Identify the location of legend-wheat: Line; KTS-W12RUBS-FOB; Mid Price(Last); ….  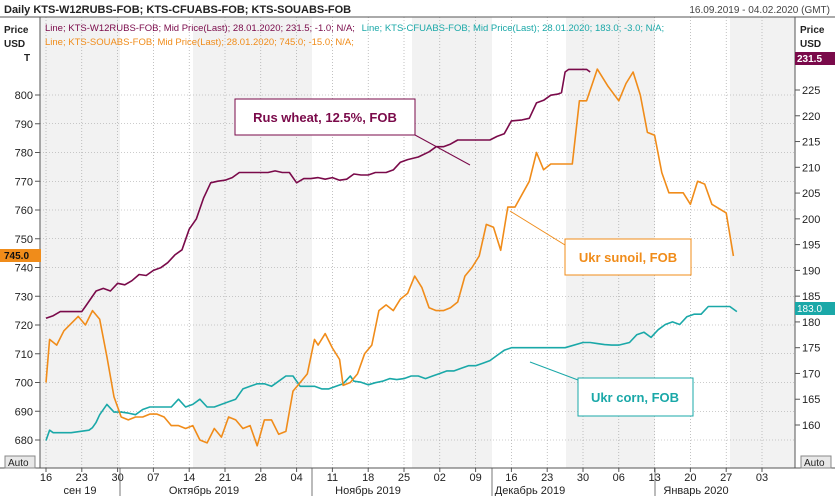
(200, 28).